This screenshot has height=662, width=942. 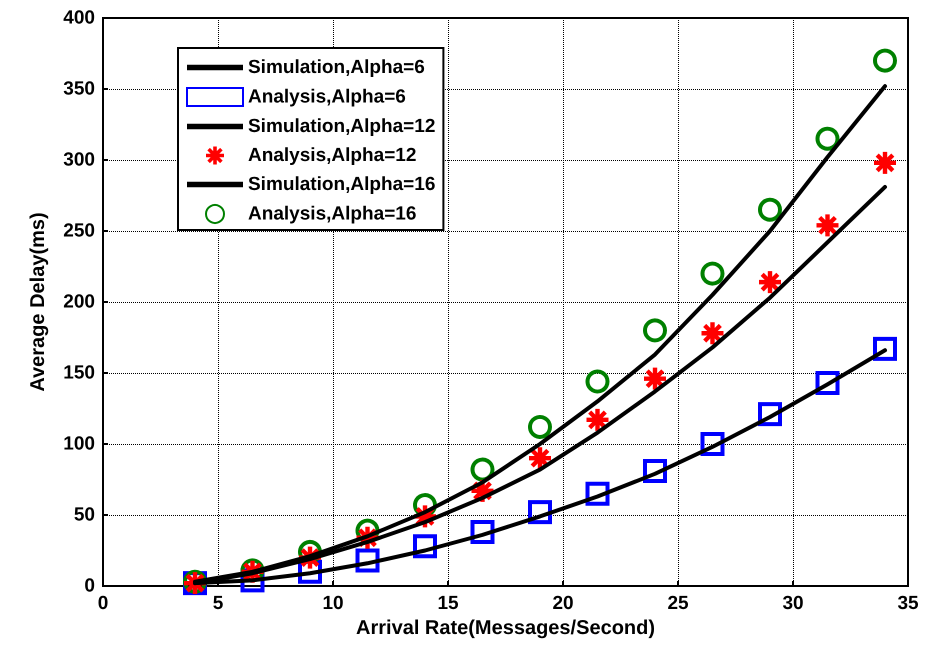 I want to click on y-tick-label: 50, so click(x=84, y=515).